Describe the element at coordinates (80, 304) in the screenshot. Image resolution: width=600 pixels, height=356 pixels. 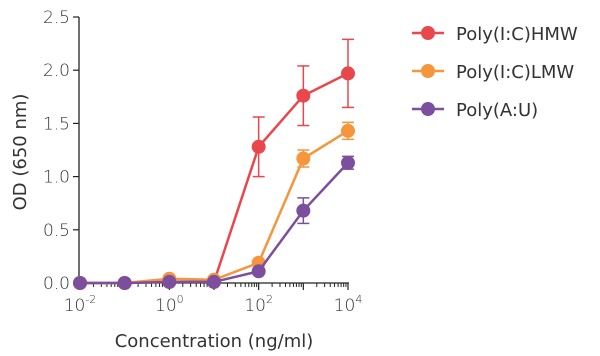
I see `x-tick-label: 10⁻²` at that location.